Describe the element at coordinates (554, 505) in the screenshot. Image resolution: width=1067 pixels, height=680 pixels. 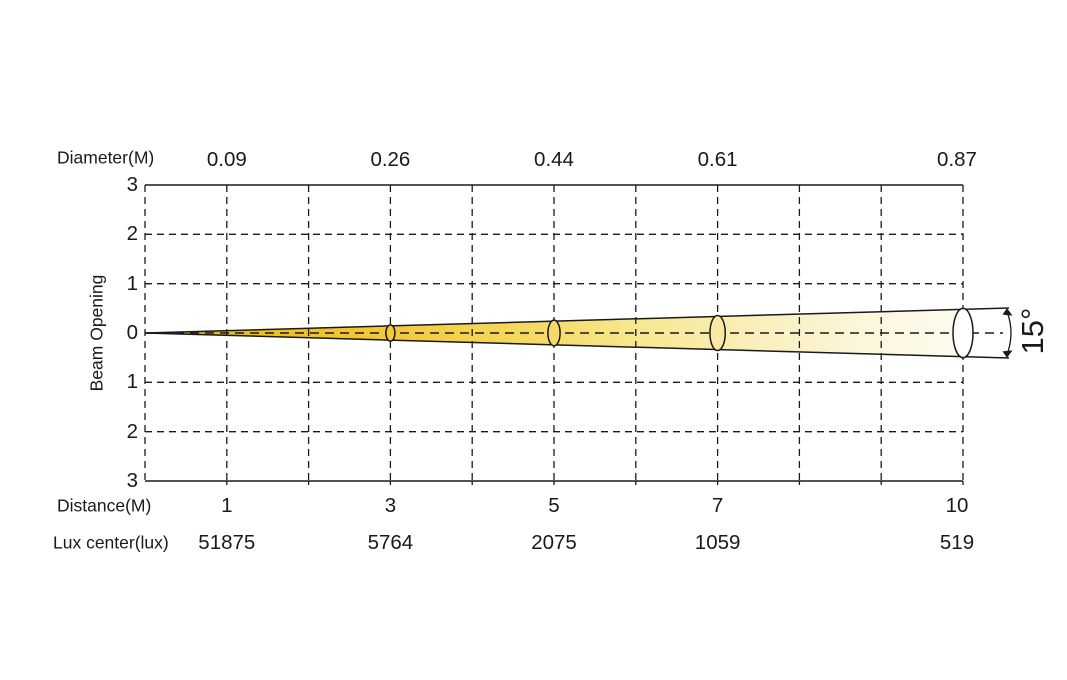
I see `distance-value: 5` at that location.